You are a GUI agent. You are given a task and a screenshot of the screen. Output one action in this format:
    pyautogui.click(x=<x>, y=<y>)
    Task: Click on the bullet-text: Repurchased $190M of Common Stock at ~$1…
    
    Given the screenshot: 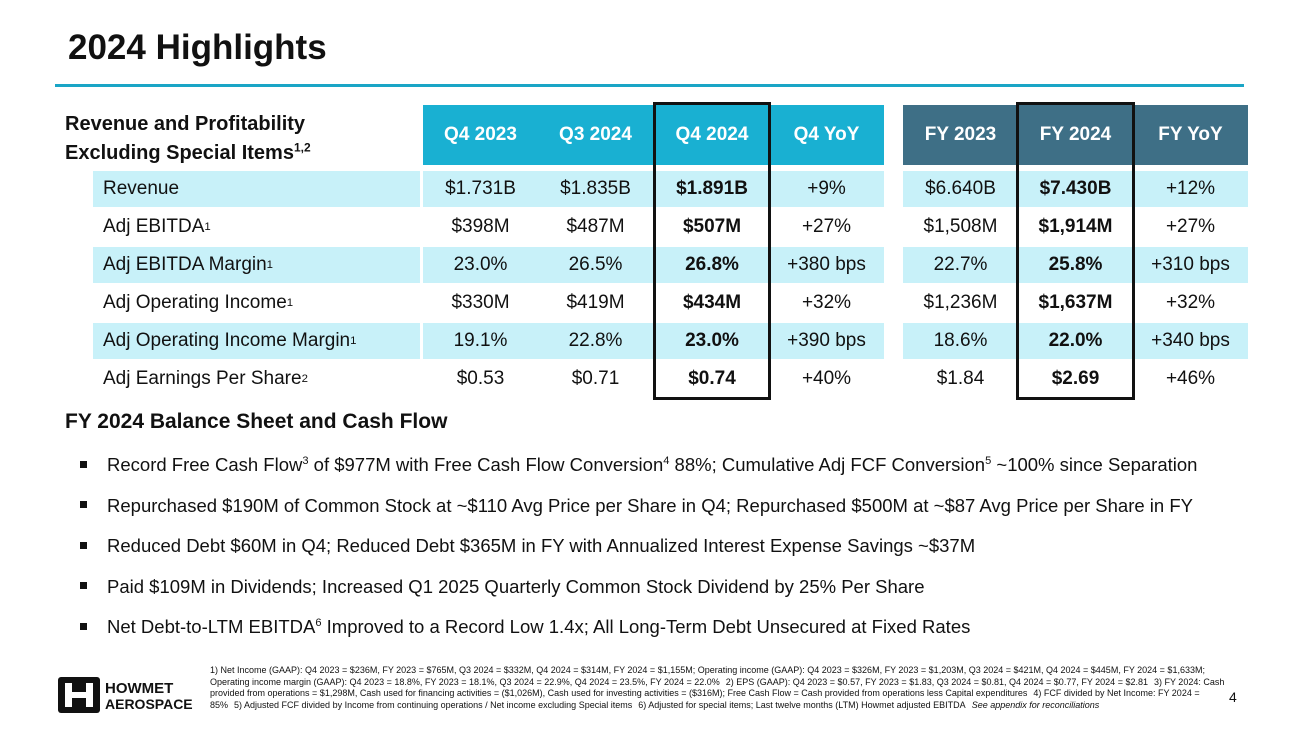 What is the action you would take?
    pyautogui.click(x=650, y=505)
    